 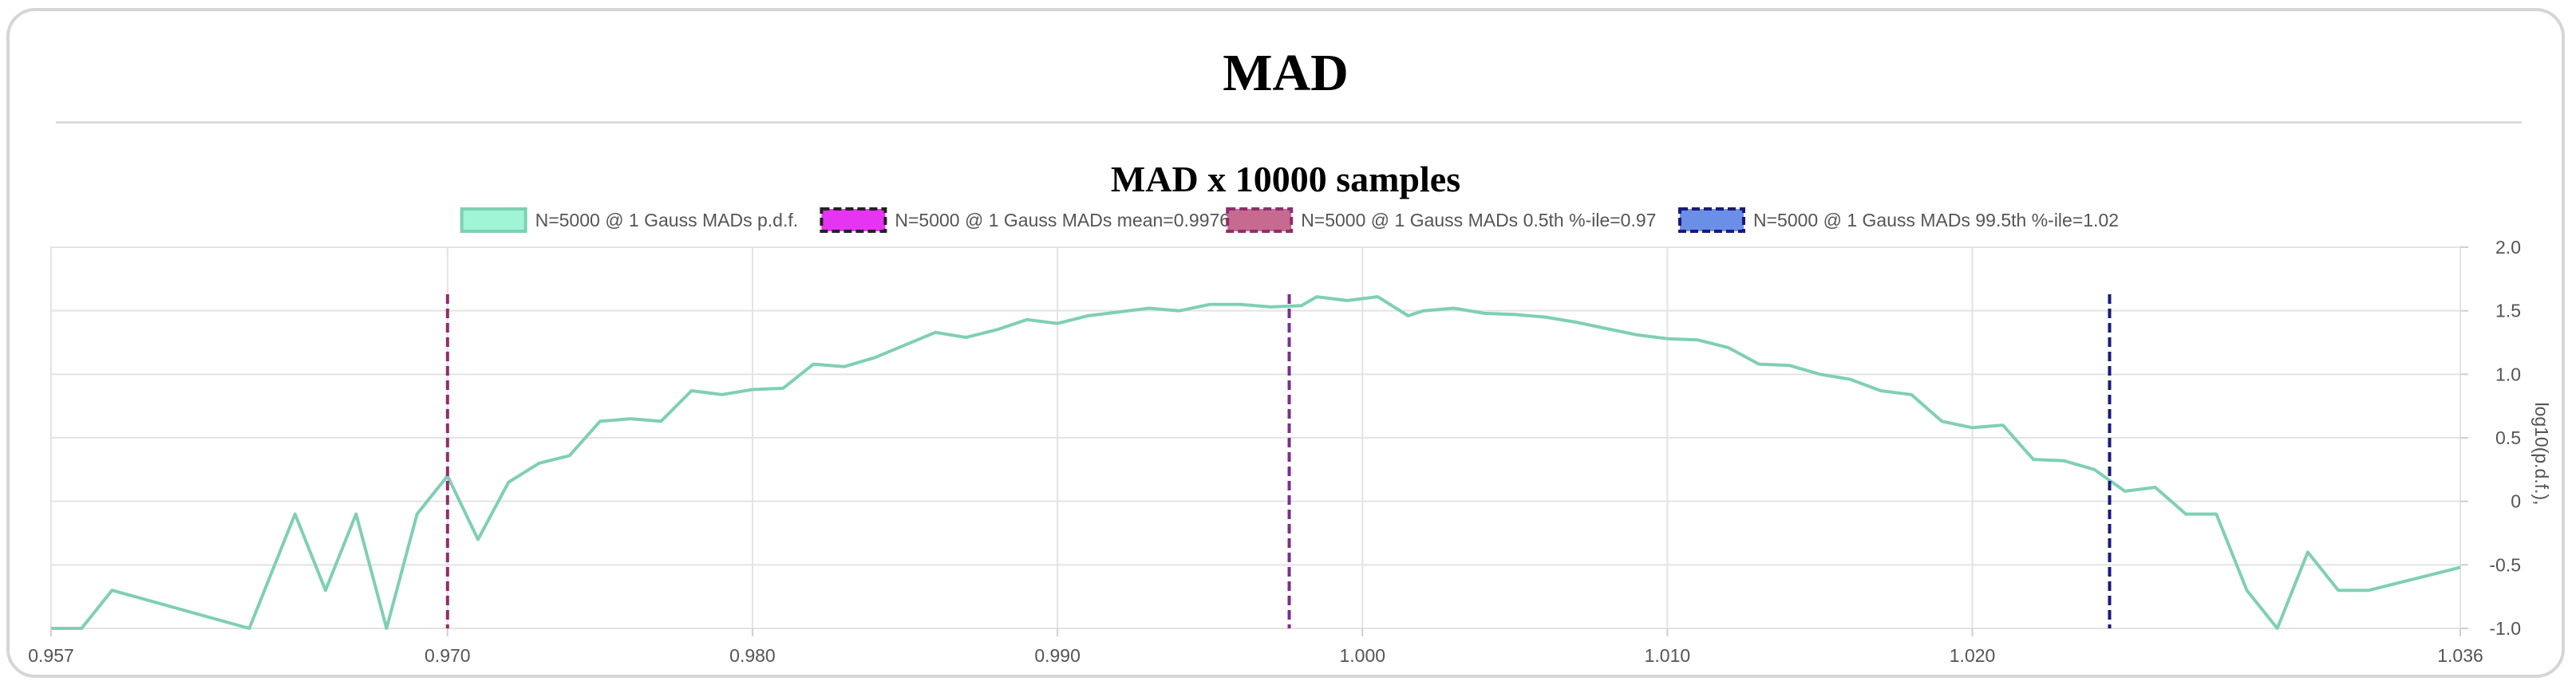 I want to click on legend-label: N=5000 @ 1 Gauss MADs p.d.f., so click(x=667, y=220).